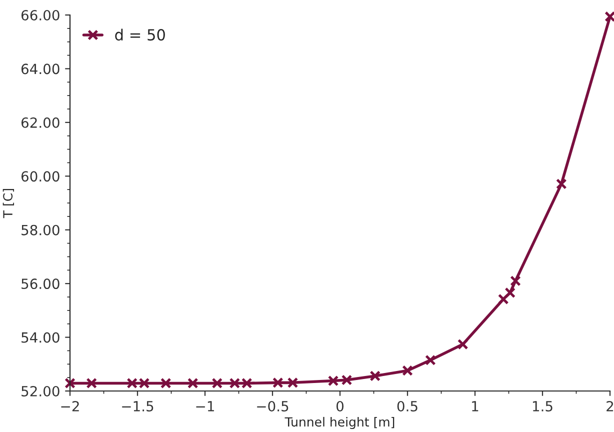 This screenshot has height=432, width=614. What do you see at coordinates (41, 391) in the screenshot?
I see `y-tick-label: 52.00` at bounding box center [41, 391].